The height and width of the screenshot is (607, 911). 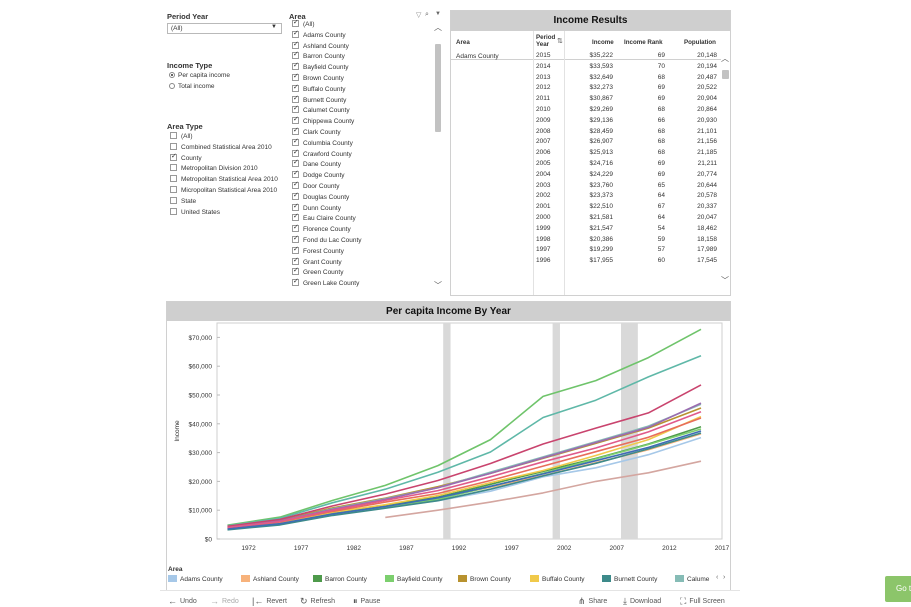 What do you see at coordinates (584, 229) in the screenshot?
I see `table-row: 1999 $21,547 54 18,462` at bounding box center [584, 229].